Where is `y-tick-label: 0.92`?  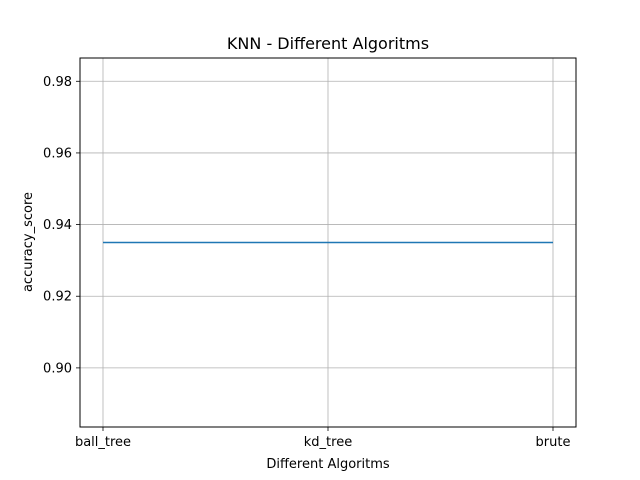 y-tick-label: 0.92 is located at coordinates (57, 297).